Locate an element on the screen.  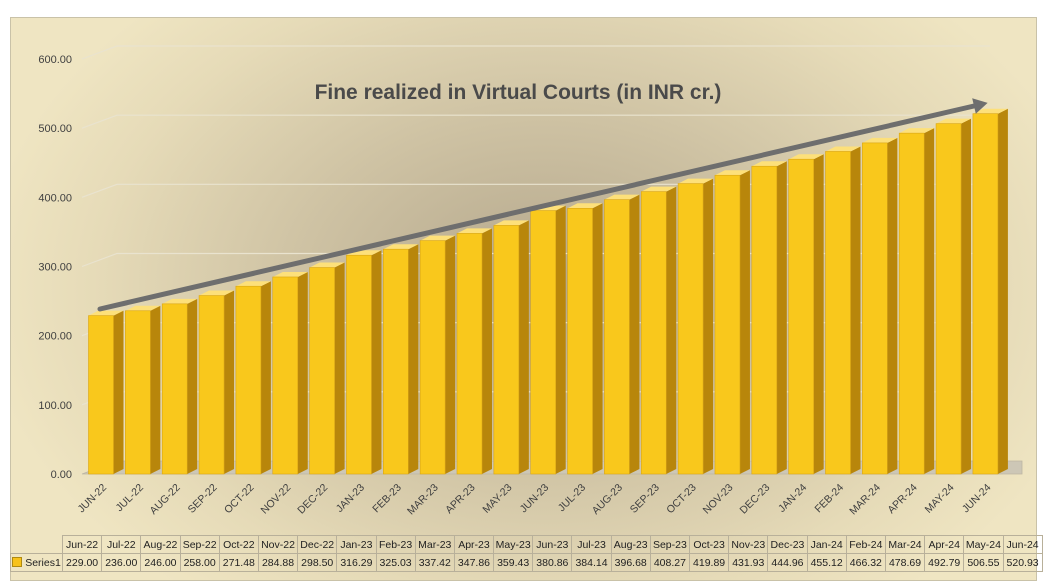
legend-key is located at coordinates (17, 561).